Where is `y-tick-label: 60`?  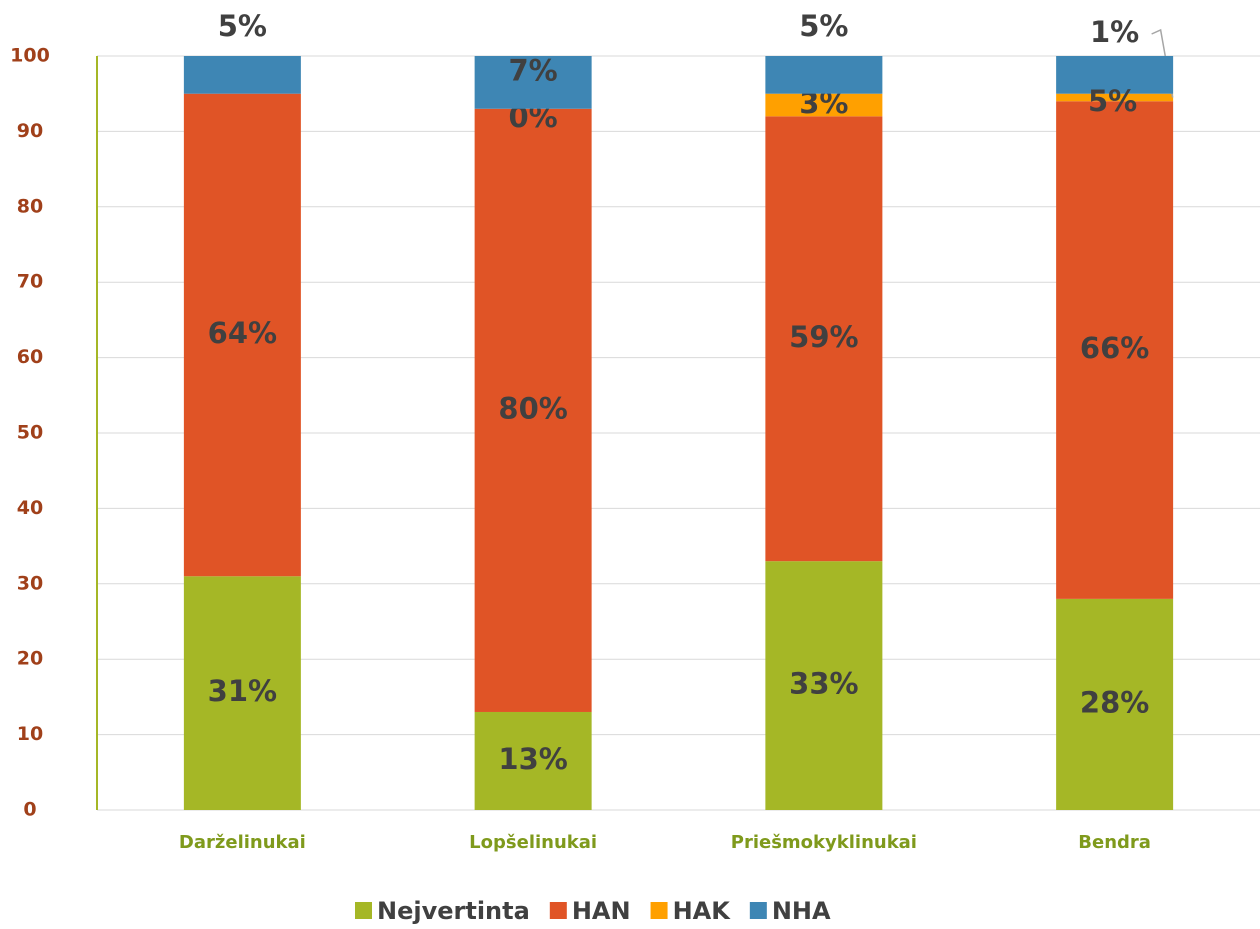 y-tick-label: 60 is located at coordinates (30, 357).